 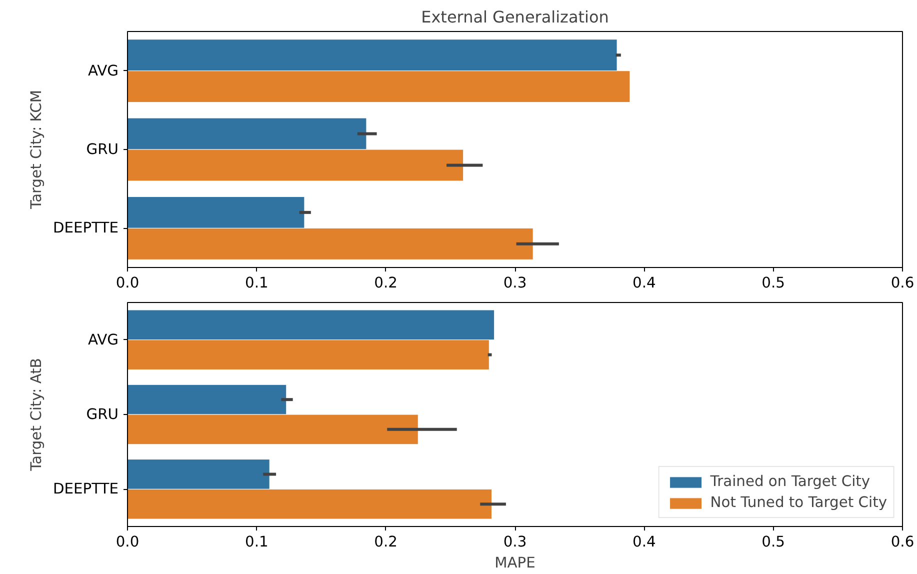 I want to click on y-axis-title: Target City: AtB, so click(x=36, y=415).